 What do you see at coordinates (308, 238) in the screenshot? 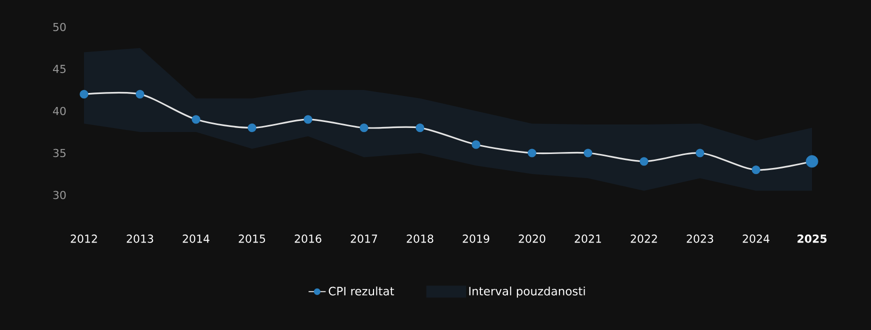
I see `x-tick-label: 2016` at bounding box center [308, 238].